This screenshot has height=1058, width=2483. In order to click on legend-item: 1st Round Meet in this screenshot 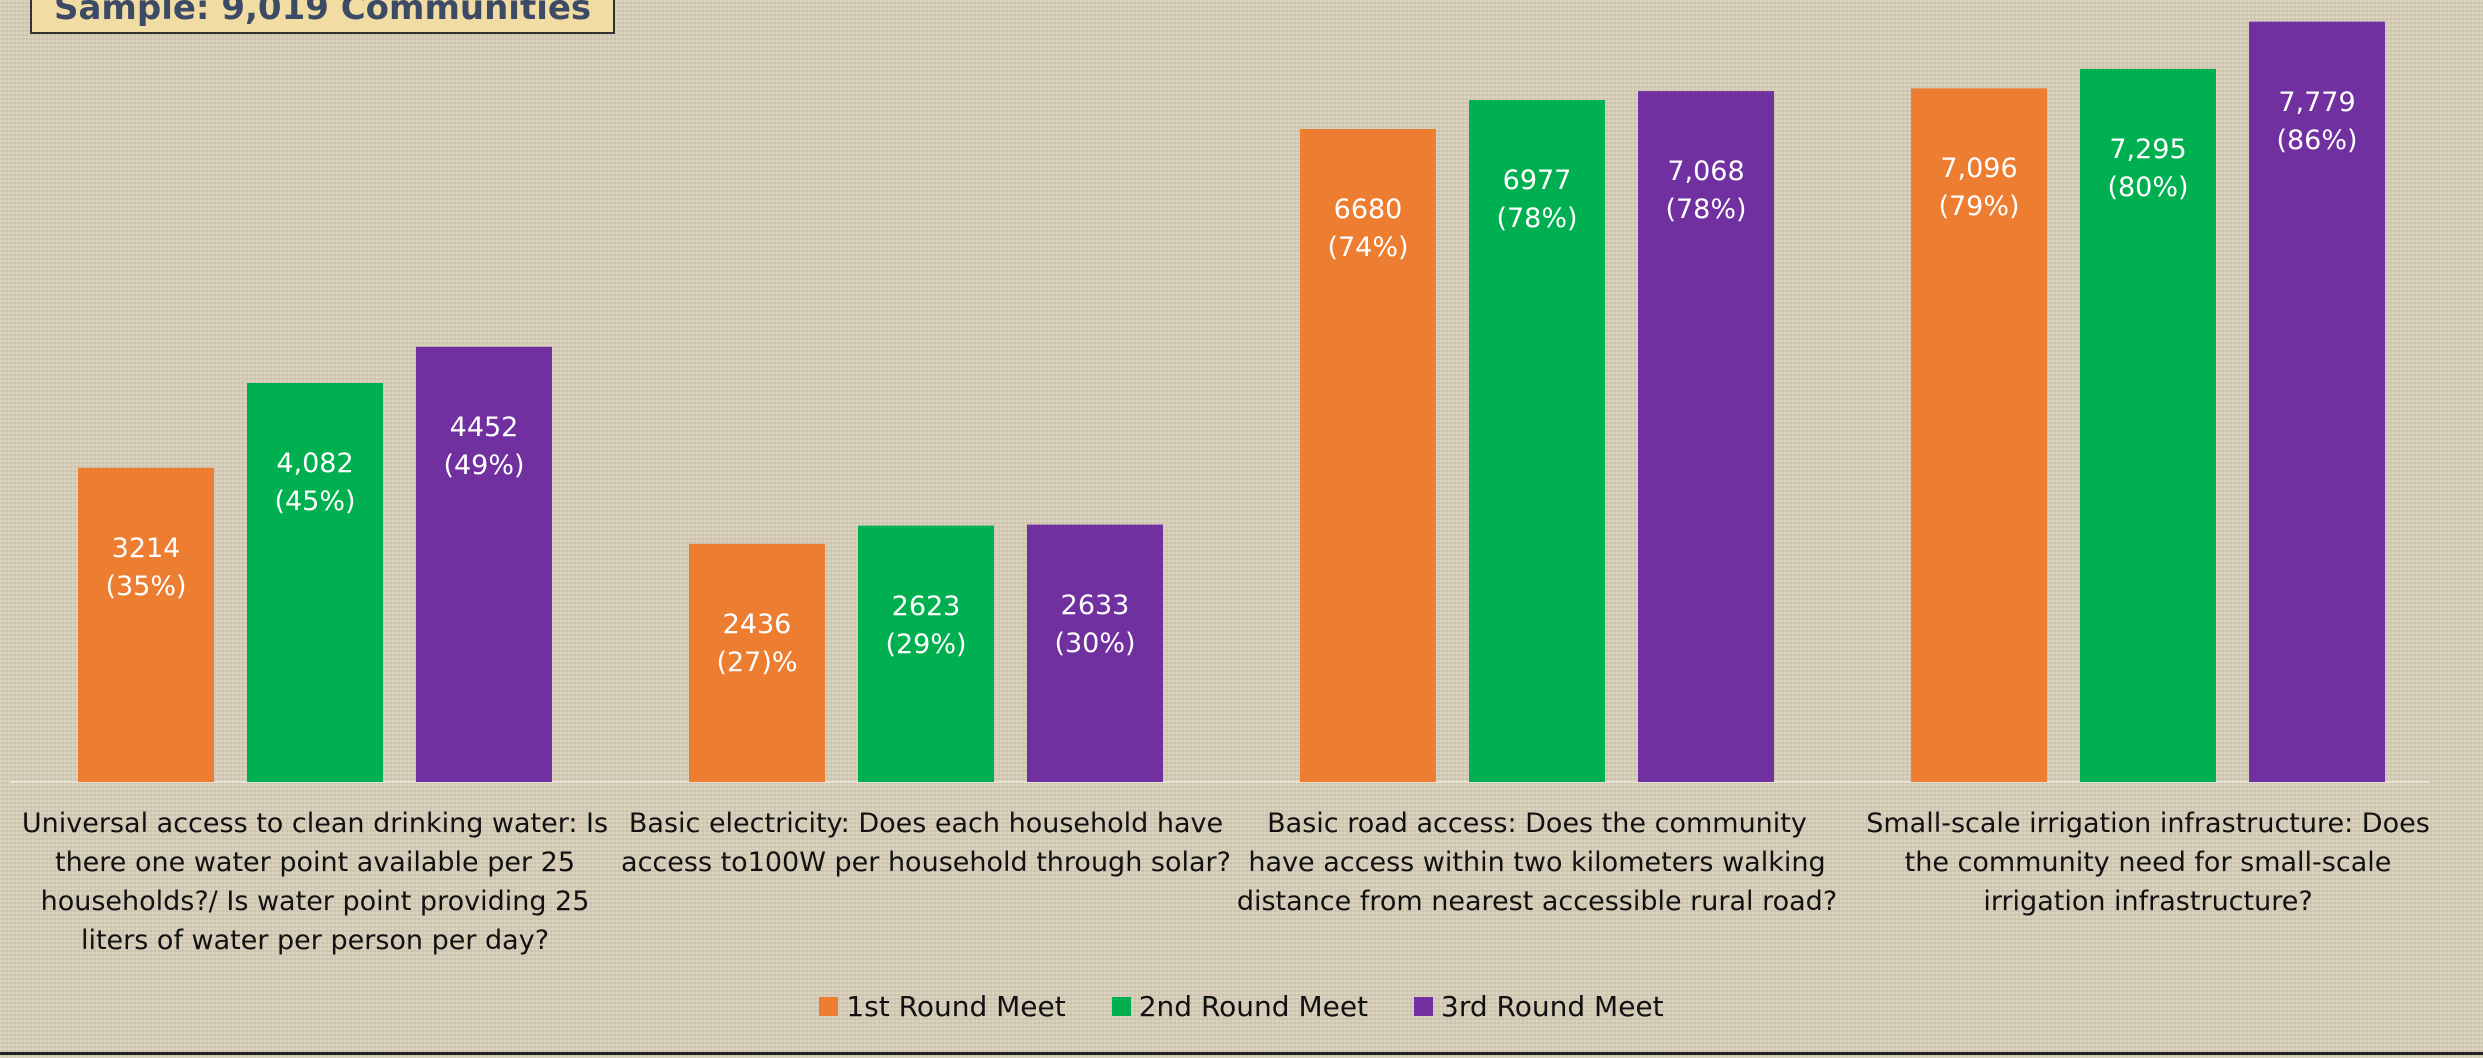, I will do `click(942, 1006)`.